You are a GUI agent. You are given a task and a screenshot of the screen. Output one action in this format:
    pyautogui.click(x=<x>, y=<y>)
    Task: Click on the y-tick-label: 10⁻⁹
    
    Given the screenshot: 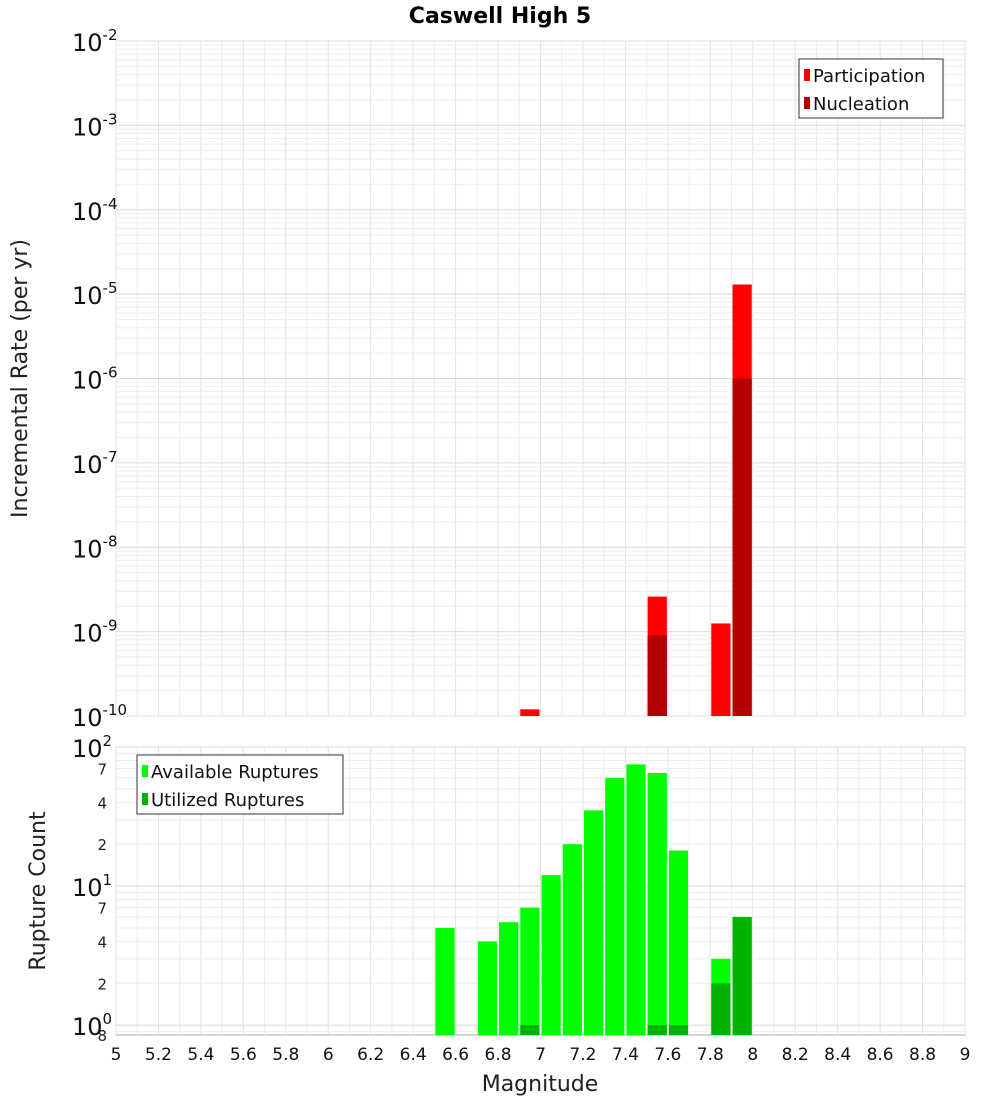 What is the action you would take?
    pyautogui.click(x=95, y=632)
    